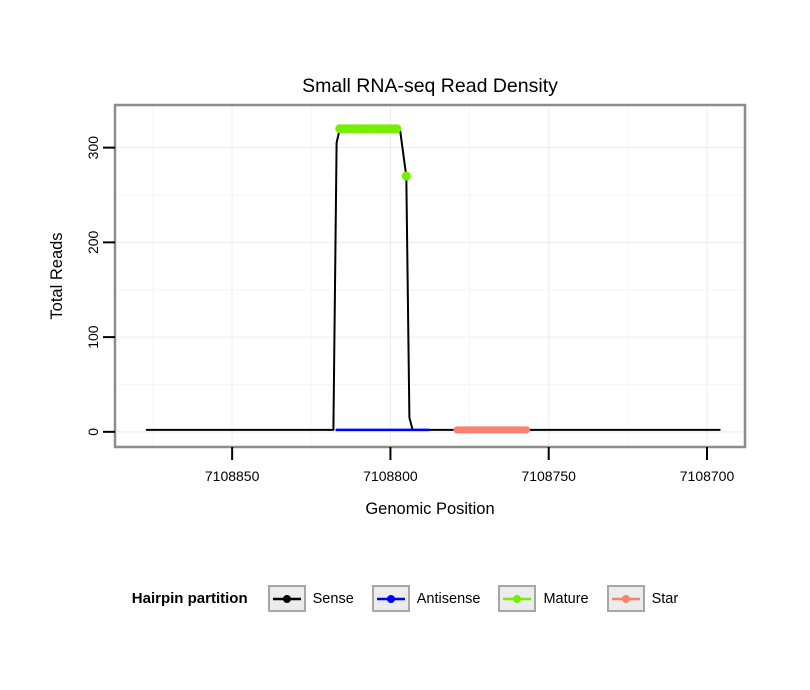 The width and height of the screenshot is (810, 690). I want to click on x-axis-title: Genomic Position, so click(429, 509).